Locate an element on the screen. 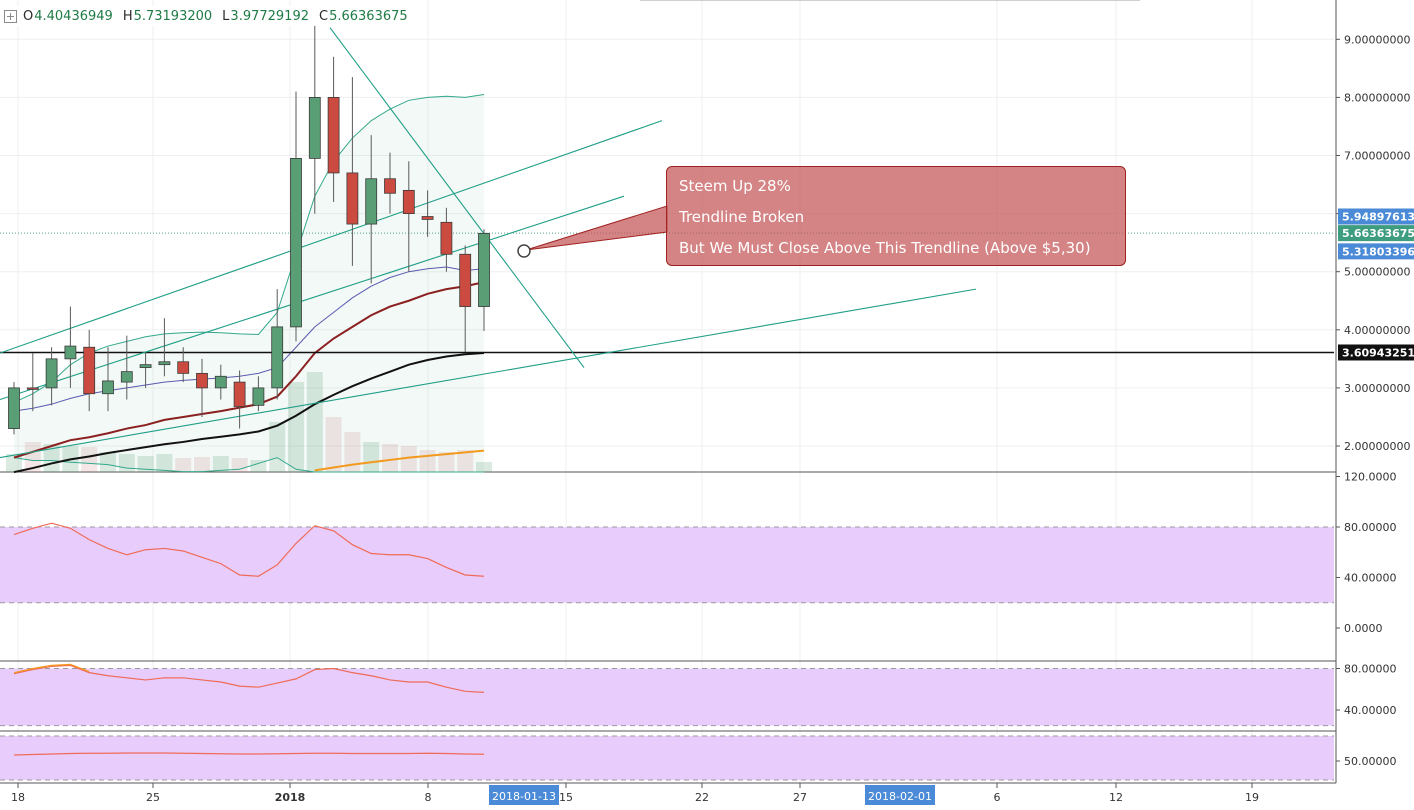 Image resolution: width=1414 pixels, height=810 pixels. volume-layer is located at coordinates (249, 422).